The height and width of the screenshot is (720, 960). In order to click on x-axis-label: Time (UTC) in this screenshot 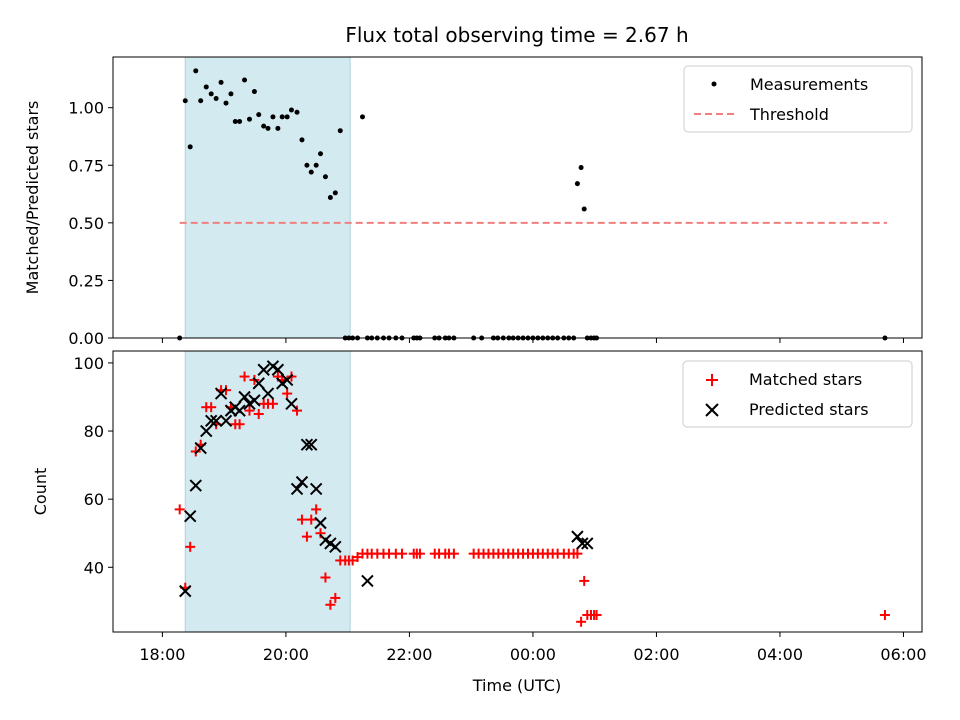, I will do `click(516, 685)`.